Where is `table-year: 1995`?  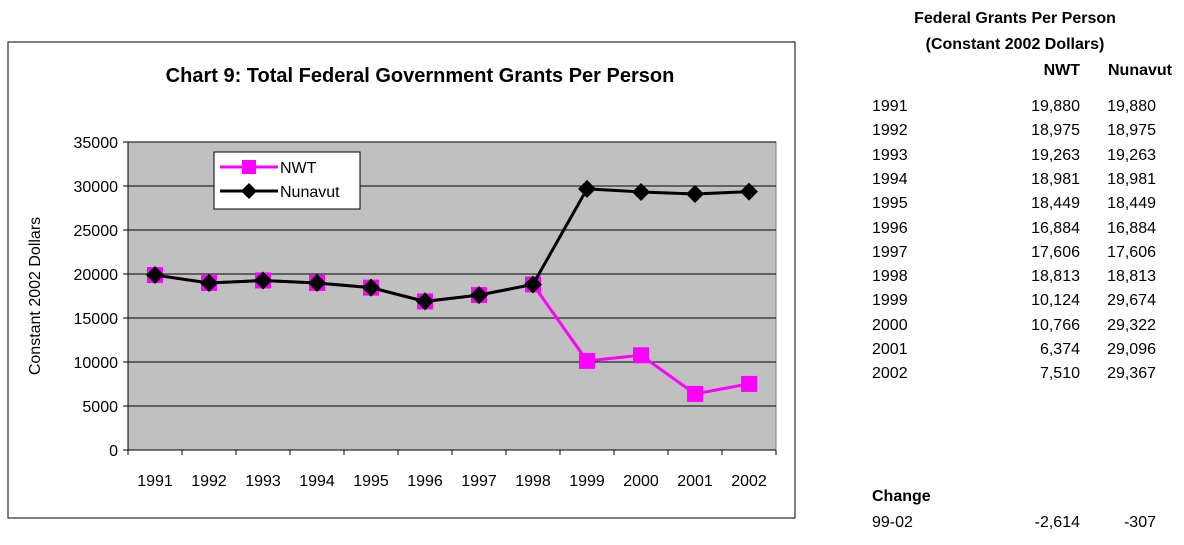
table-year: 1995 is located at coordinates (890, 204).